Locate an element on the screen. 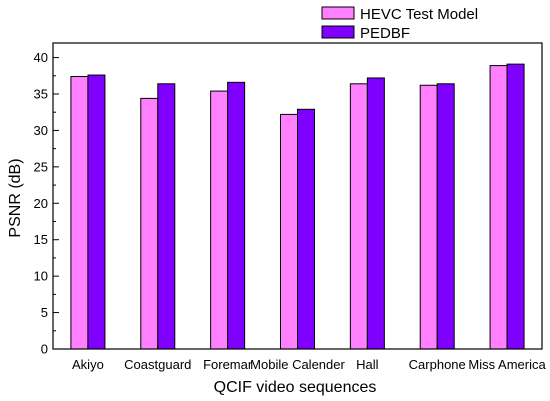 The image size is (550, 401). y-tick-label: 5 is located at coordinates (44, 312).